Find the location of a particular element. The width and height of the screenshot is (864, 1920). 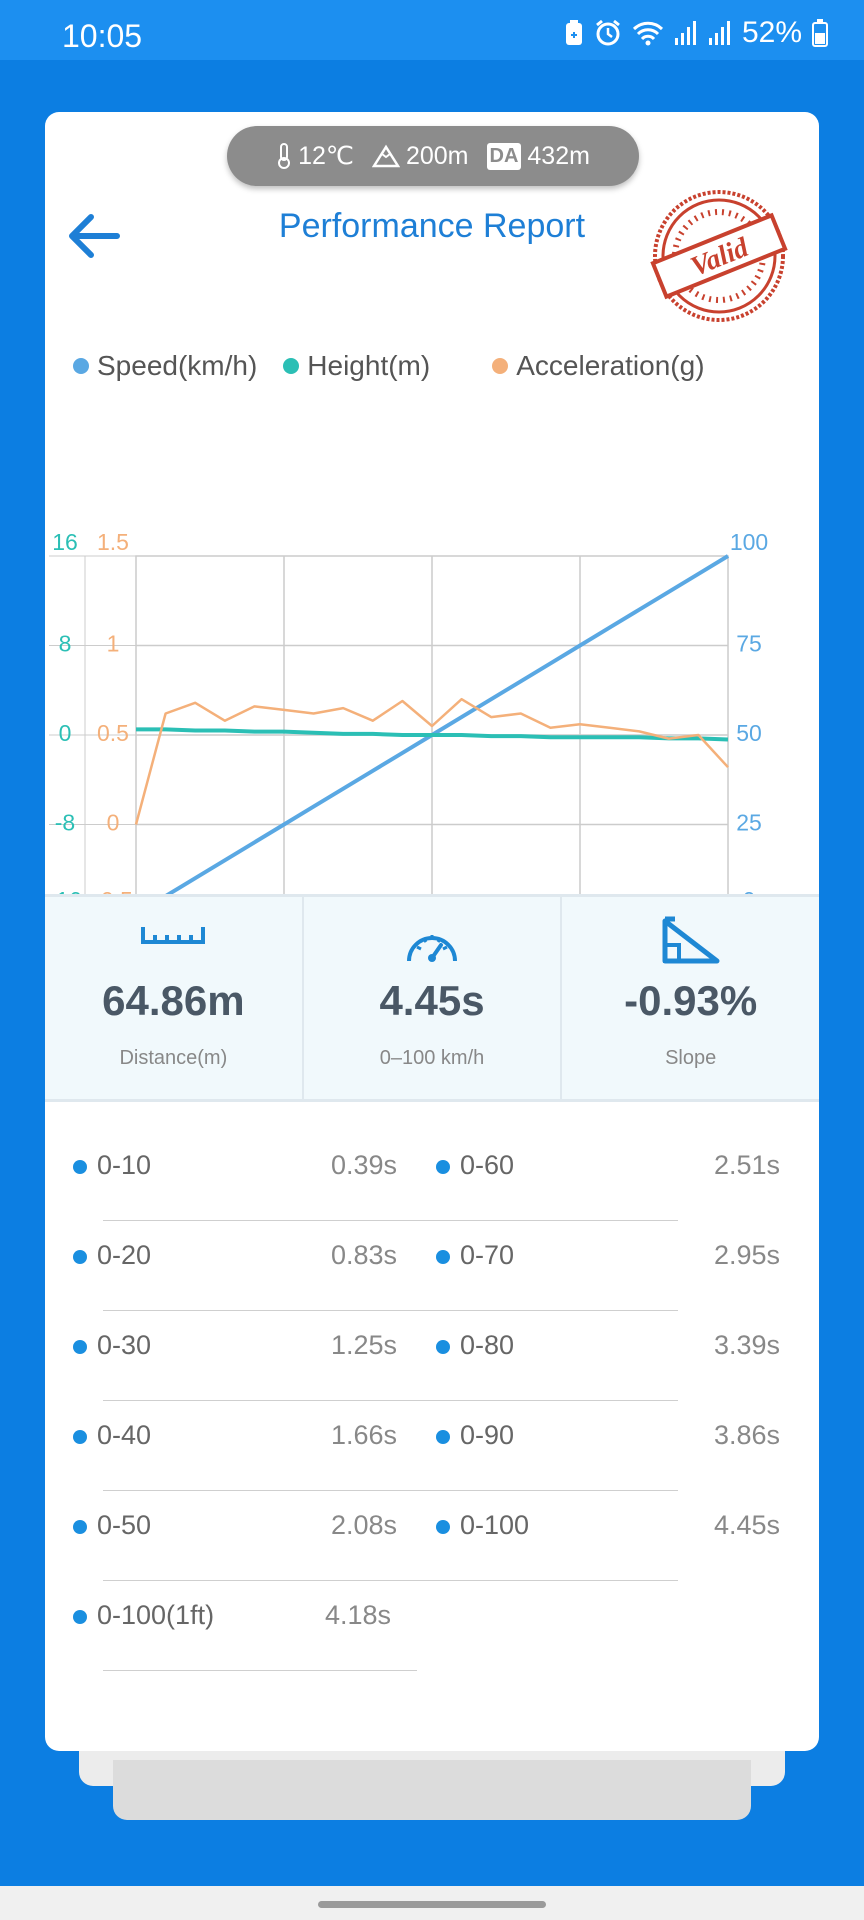

time-label: 0-70 is located at coordinates (487, 1255).